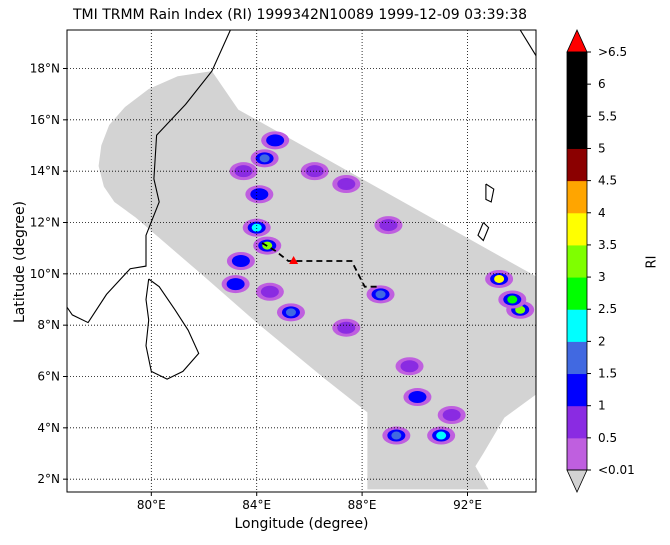 The image size is (670, 545). Describe the element at coordinates (600, 261) in the screenshot. I see `colorbar: <0.01 0.5 1 1.5 2 2.5 3 3.5 4 4.5 5 5.5 6 >6.5` at that location.